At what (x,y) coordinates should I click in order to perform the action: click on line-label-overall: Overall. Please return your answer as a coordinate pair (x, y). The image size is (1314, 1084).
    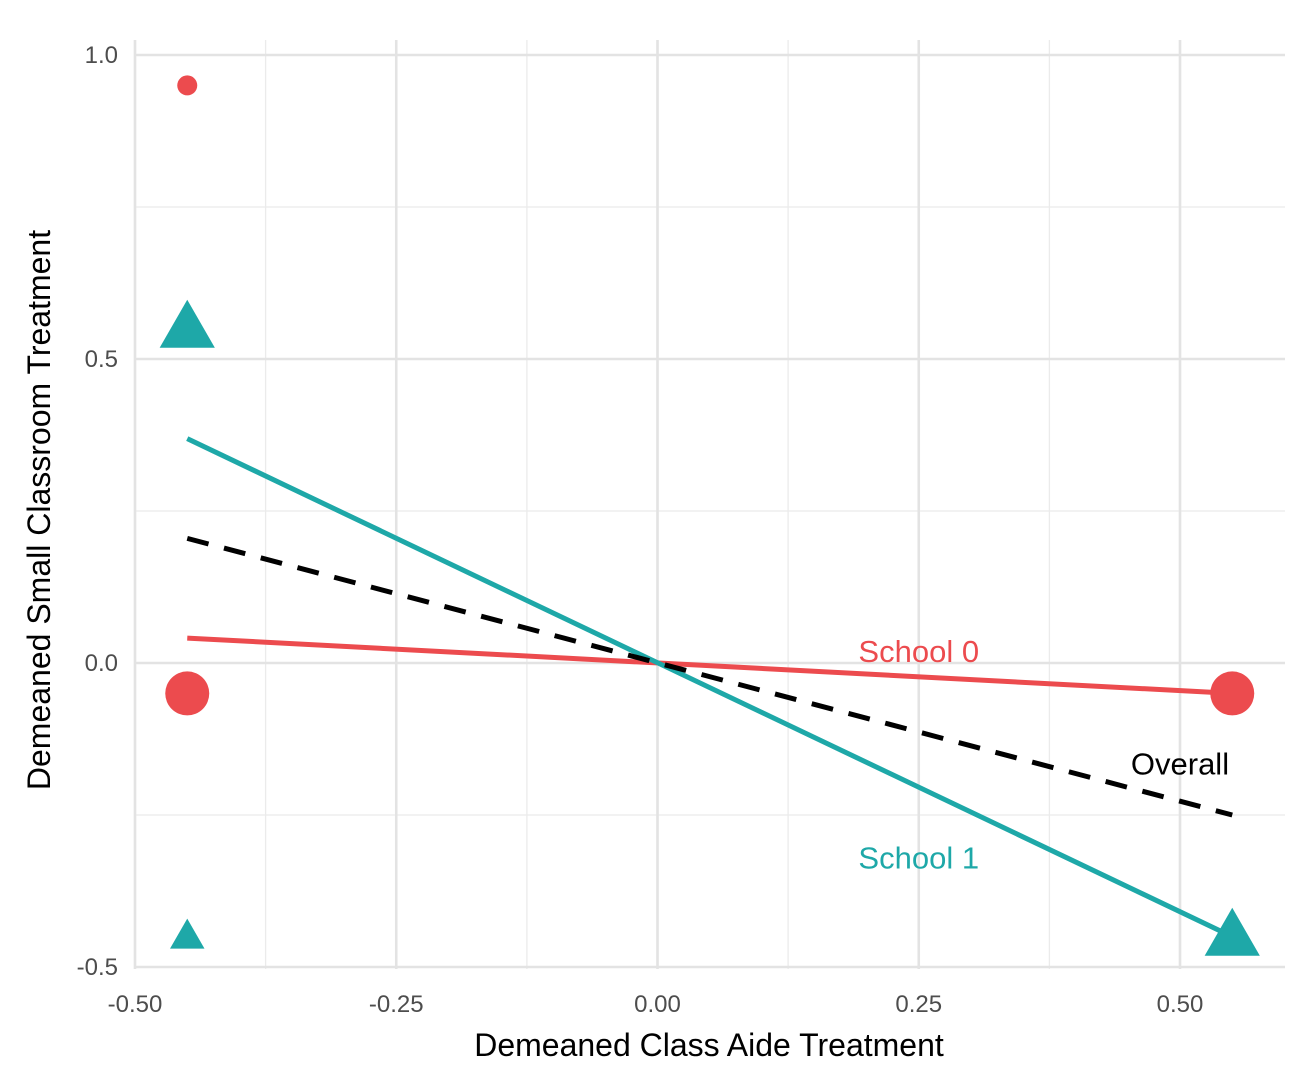
    Looking at the image, I should click on (1180, 763).